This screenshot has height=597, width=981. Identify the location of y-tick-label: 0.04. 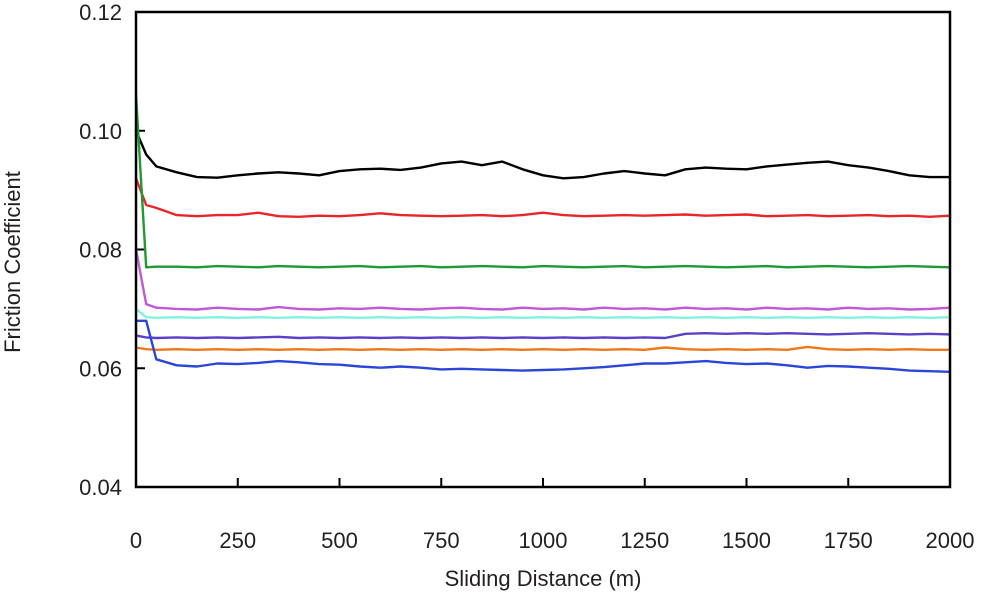
(100, 487).